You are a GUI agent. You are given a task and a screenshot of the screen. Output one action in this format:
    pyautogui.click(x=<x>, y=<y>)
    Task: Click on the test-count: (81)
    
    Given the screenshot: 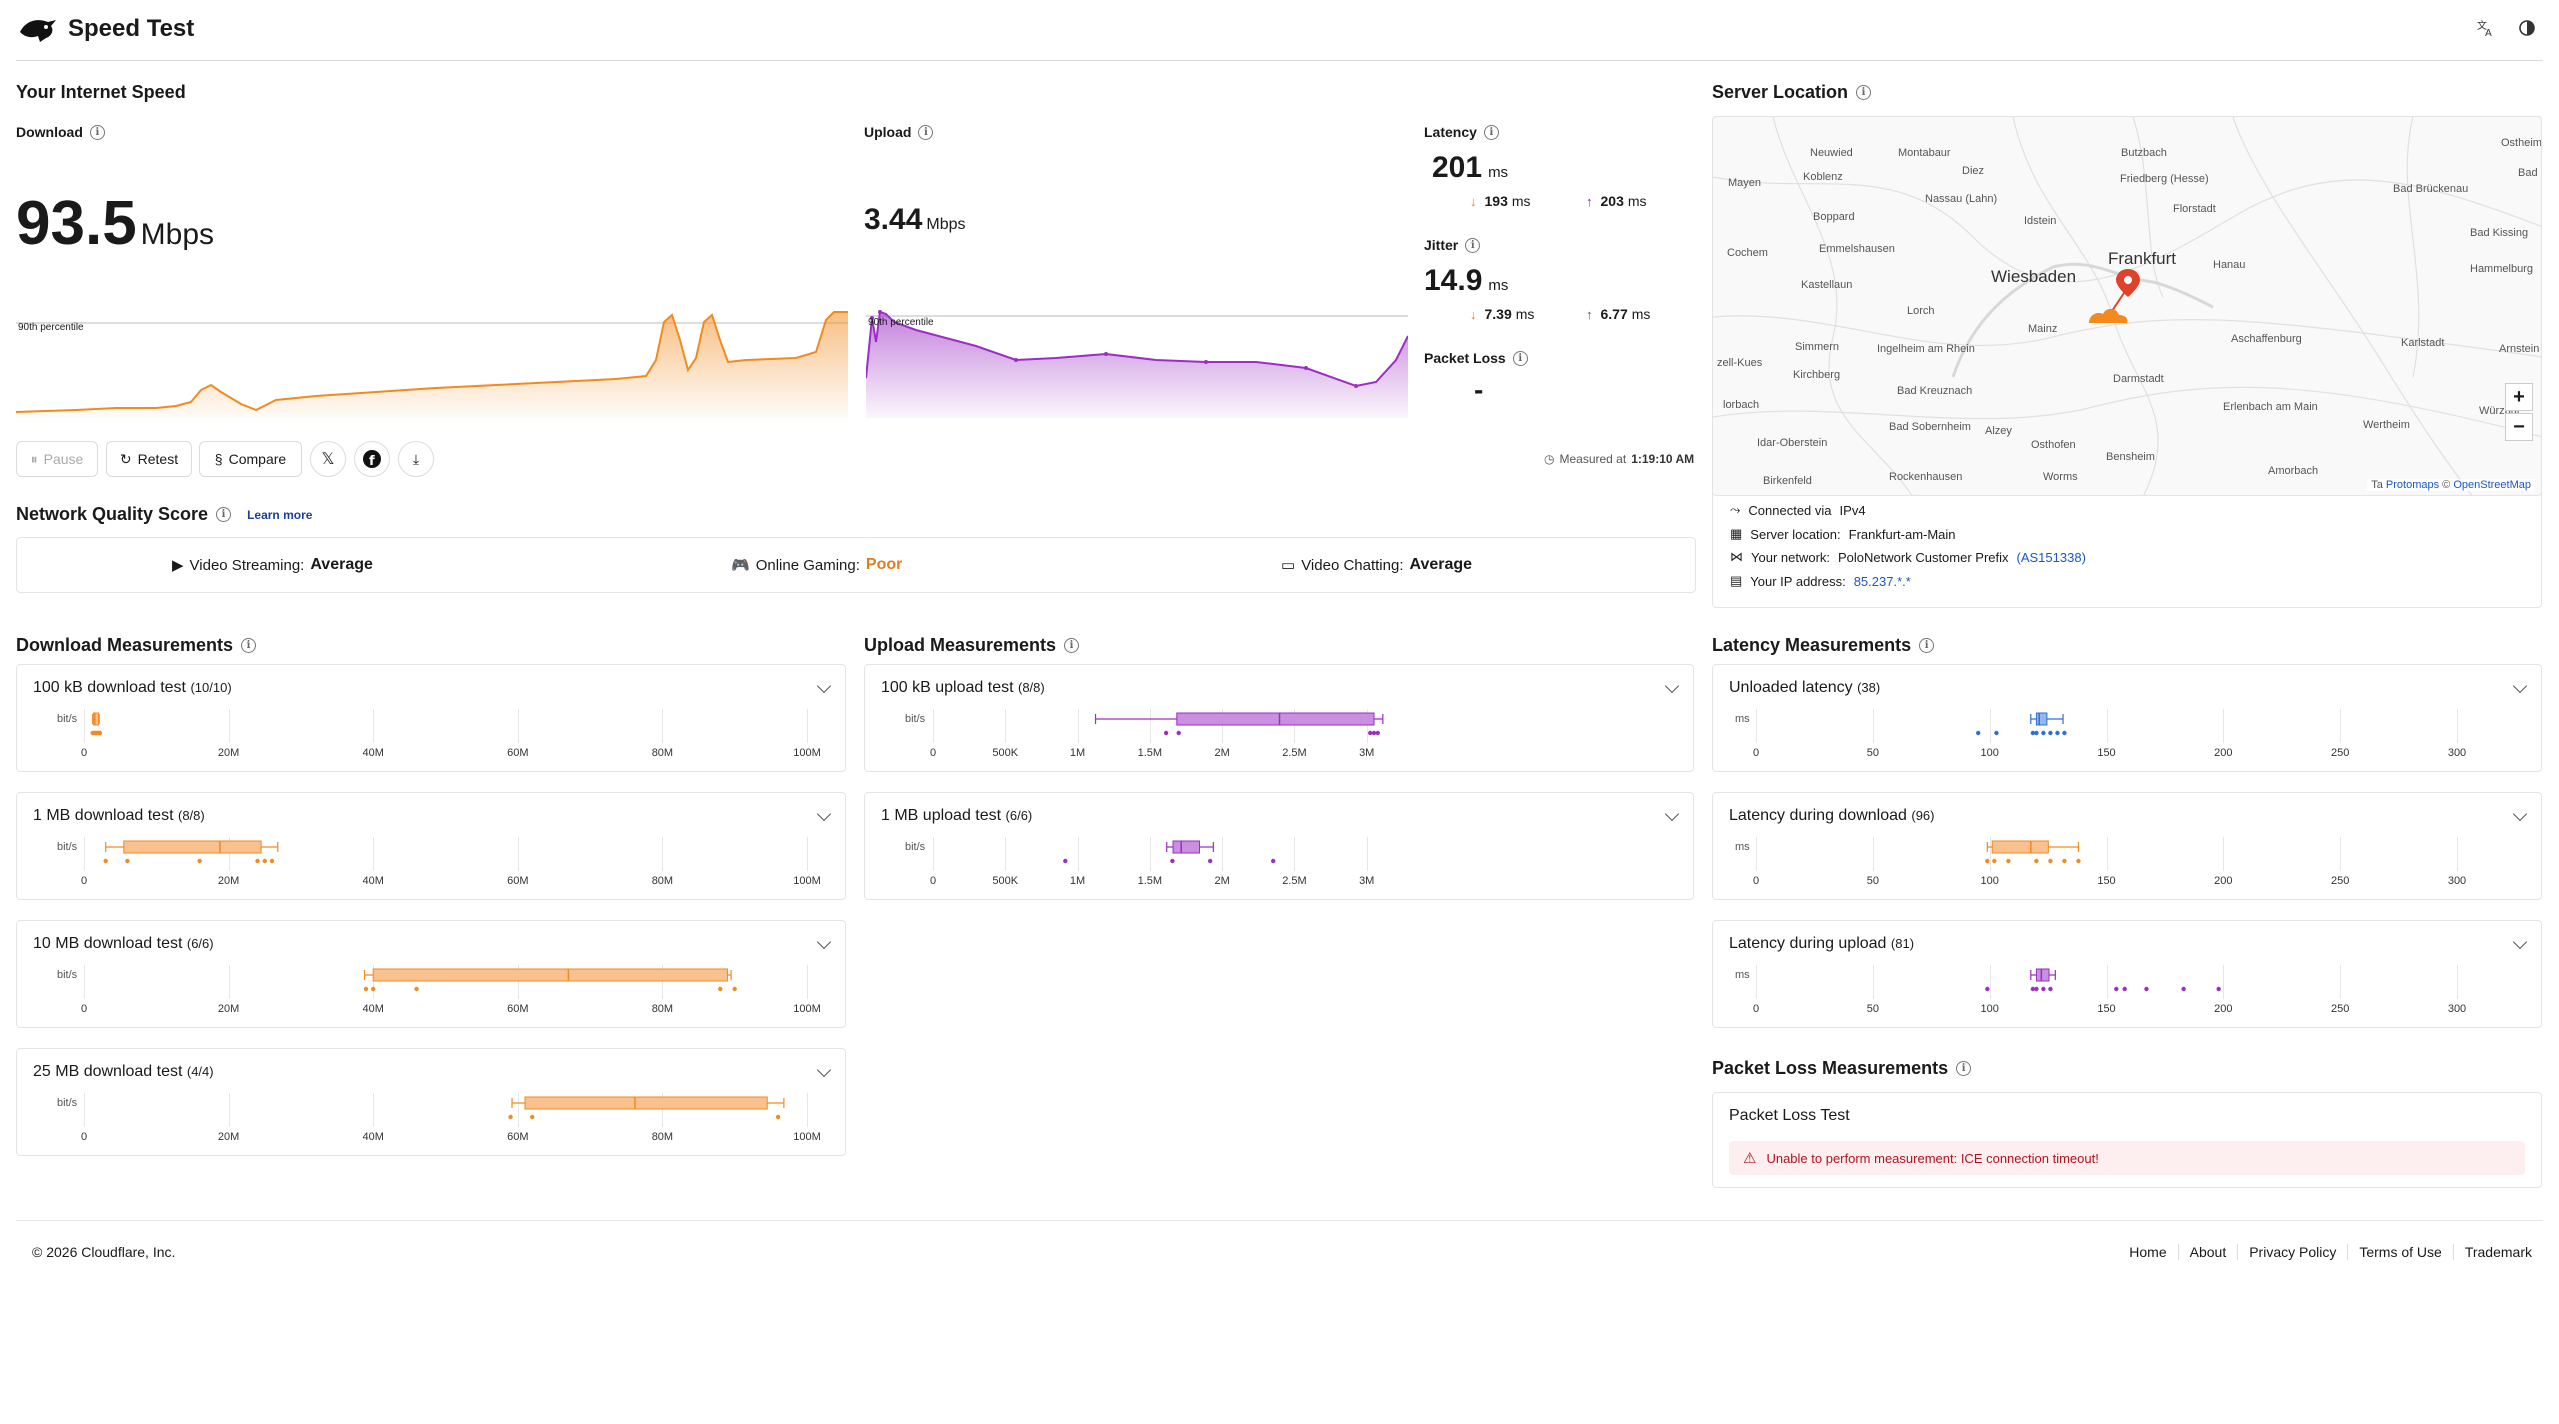 What is the action you would take?
    pyautogui.click(x=1902, y=943)
    